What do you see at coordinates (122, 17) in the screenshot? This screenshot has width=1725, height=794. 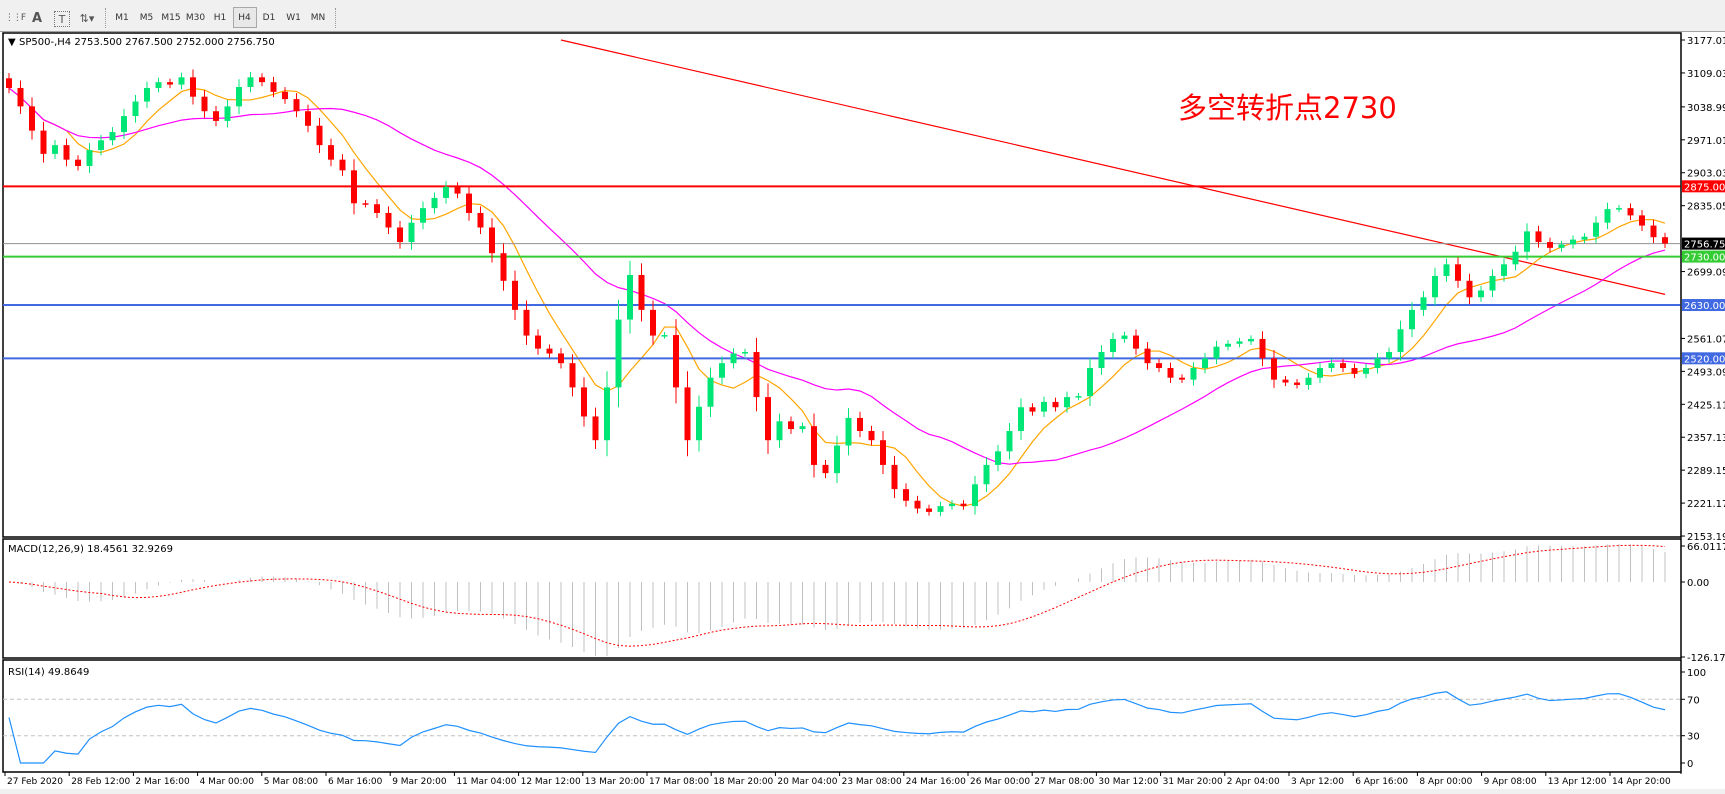 I see `timeframe-m1-button: M1` at bounding box center [122, 17].